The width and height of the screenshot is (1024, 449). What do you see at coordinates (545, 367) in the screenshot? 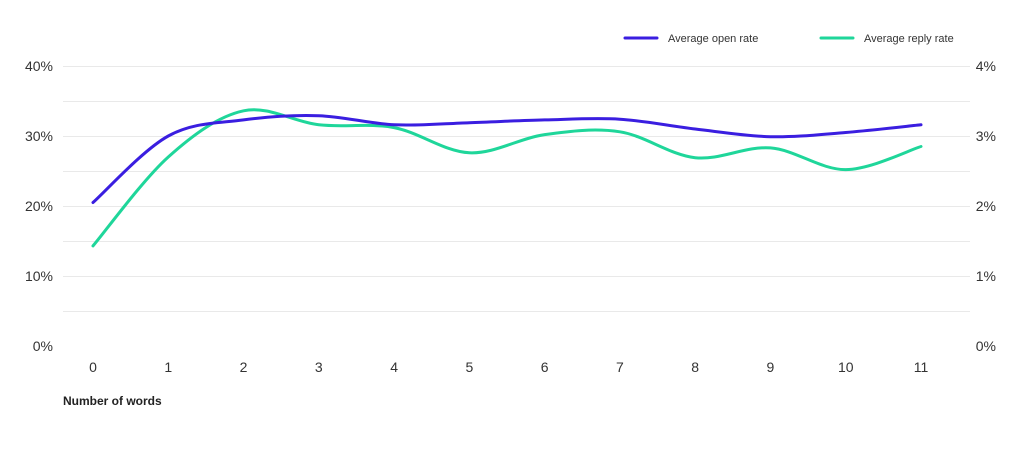
I see `x-axis-tick-label: 6` at bounding box center [545, 367].